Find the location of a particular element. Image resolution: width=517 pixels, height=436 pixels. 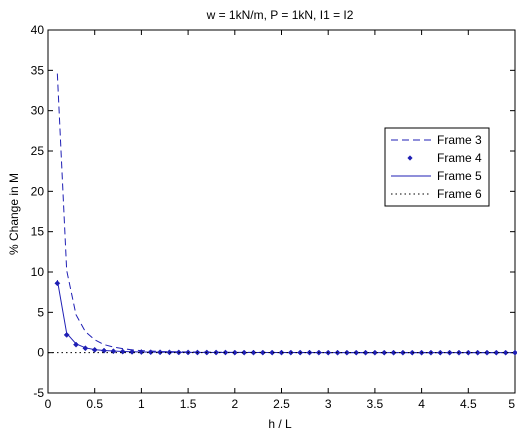

y-tick-label: 40 is located at coordinates (38, 30).